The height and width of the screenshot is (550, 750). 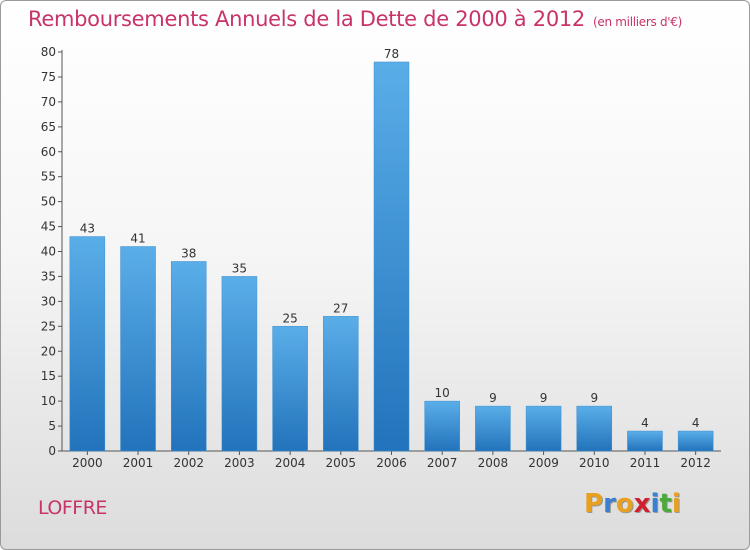 I want to click on data-label-2001: 41, so click(x=137, y=239).